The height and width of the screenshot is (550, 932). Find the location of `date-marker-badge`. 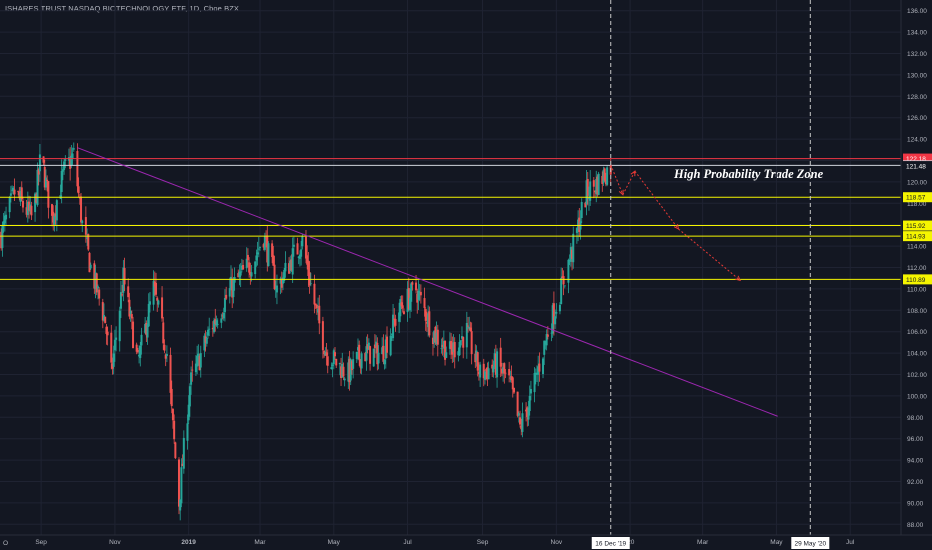

date-marker-badge is located at coordinates (810, 543).